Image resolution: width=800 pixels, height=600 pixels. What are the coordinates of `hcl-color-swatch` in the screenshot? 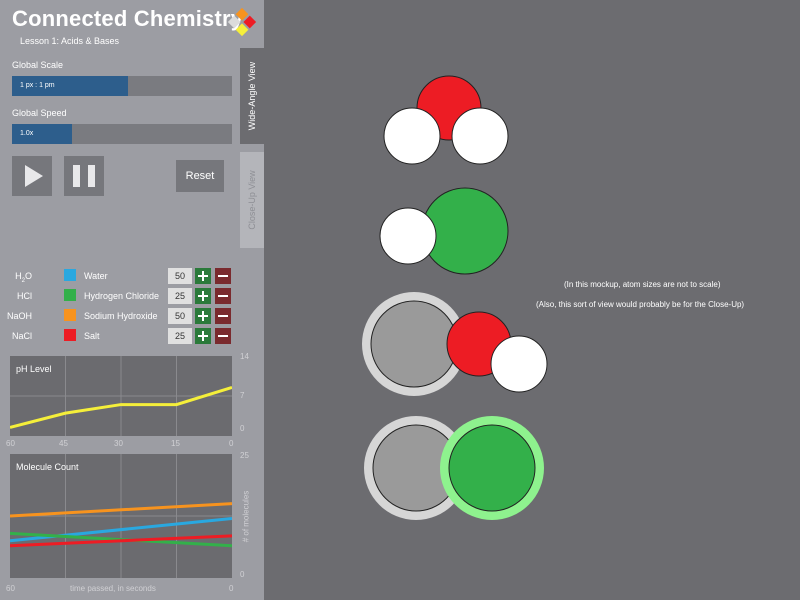 It's located at (70, 295).